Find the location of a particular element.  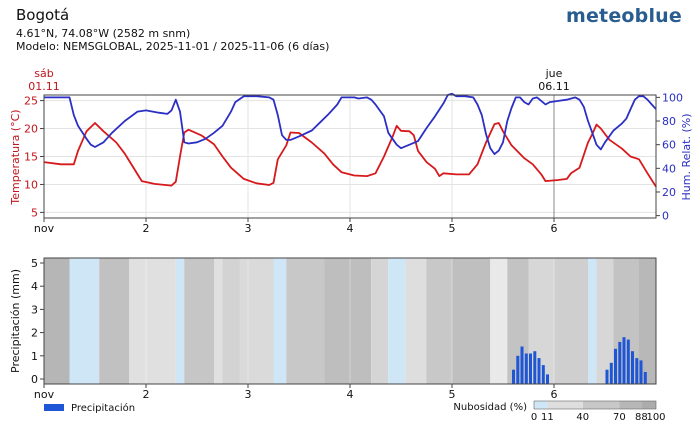

meteoblue-logo: meteoblue is located at coordinates (623, 16).